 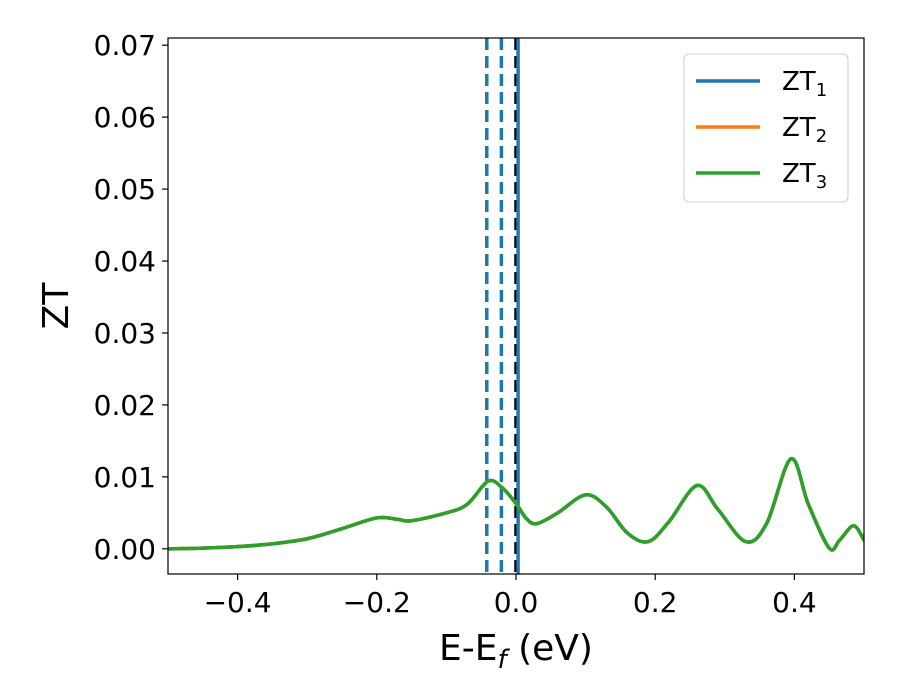 What do you see at coordinates (804, 84) in the screenshot?
I see `legend-label-1: ZT1` at bounding box center [804, 84].